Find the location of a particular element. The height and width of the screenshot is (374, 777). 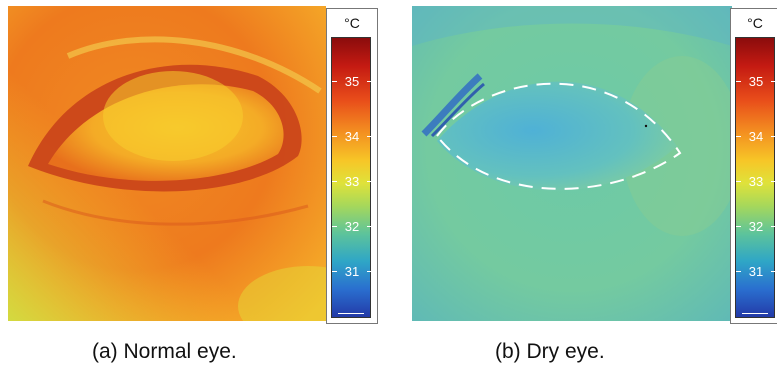

caption-normal-eye: (a) Normal eye. is located at coordinates (164, 351).